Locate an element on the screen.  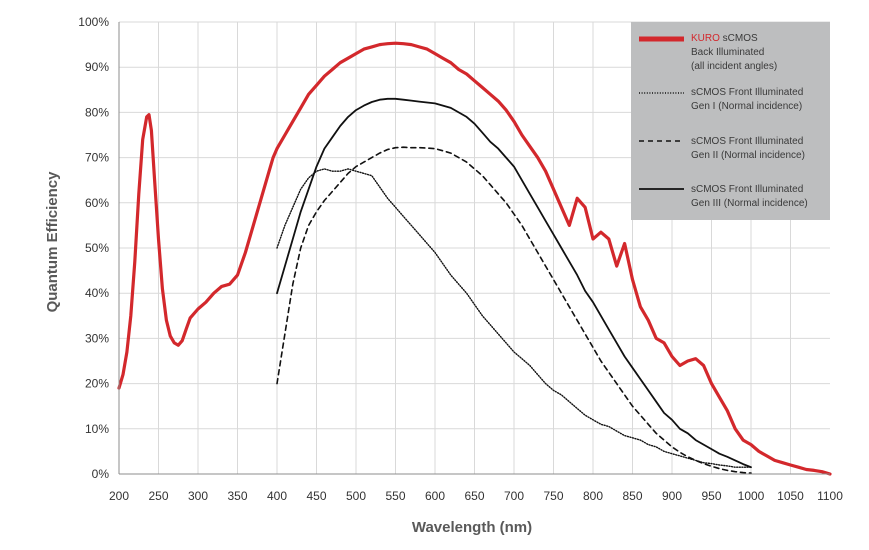
legend-label-gen3-line1: sCMOS Front Illuminated is located at coordinates (747, 189).